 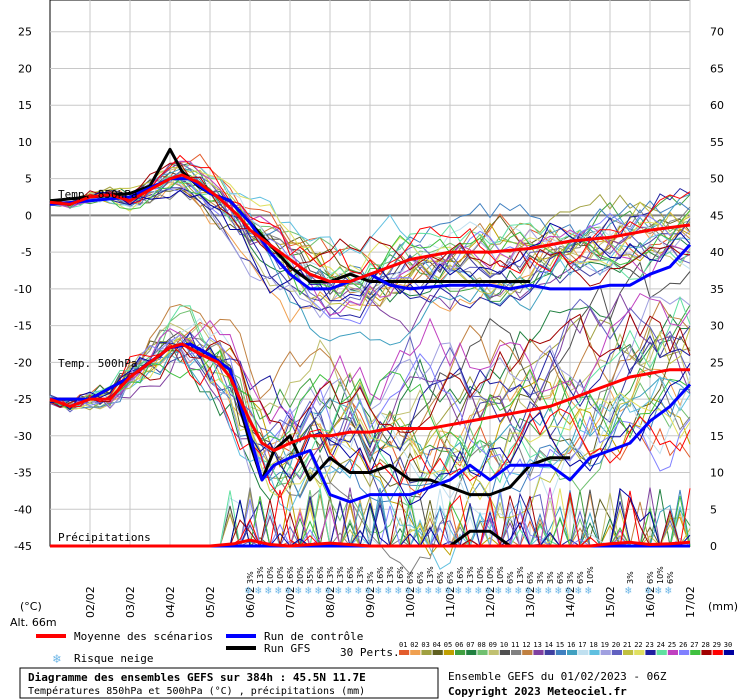 What do you see at coordinates (560, 645) in the screenshot?
I see `perturbation-number: 15` at bounding box center [560, 645].